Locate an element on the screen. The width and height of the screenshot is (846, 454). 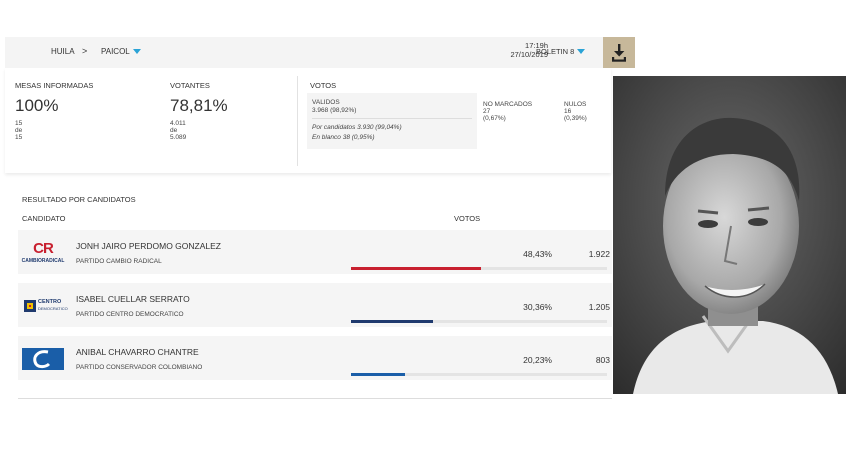
por-candidatos: Por candidatos 3.930 (99,04%) is located at coordinates (357, 127).